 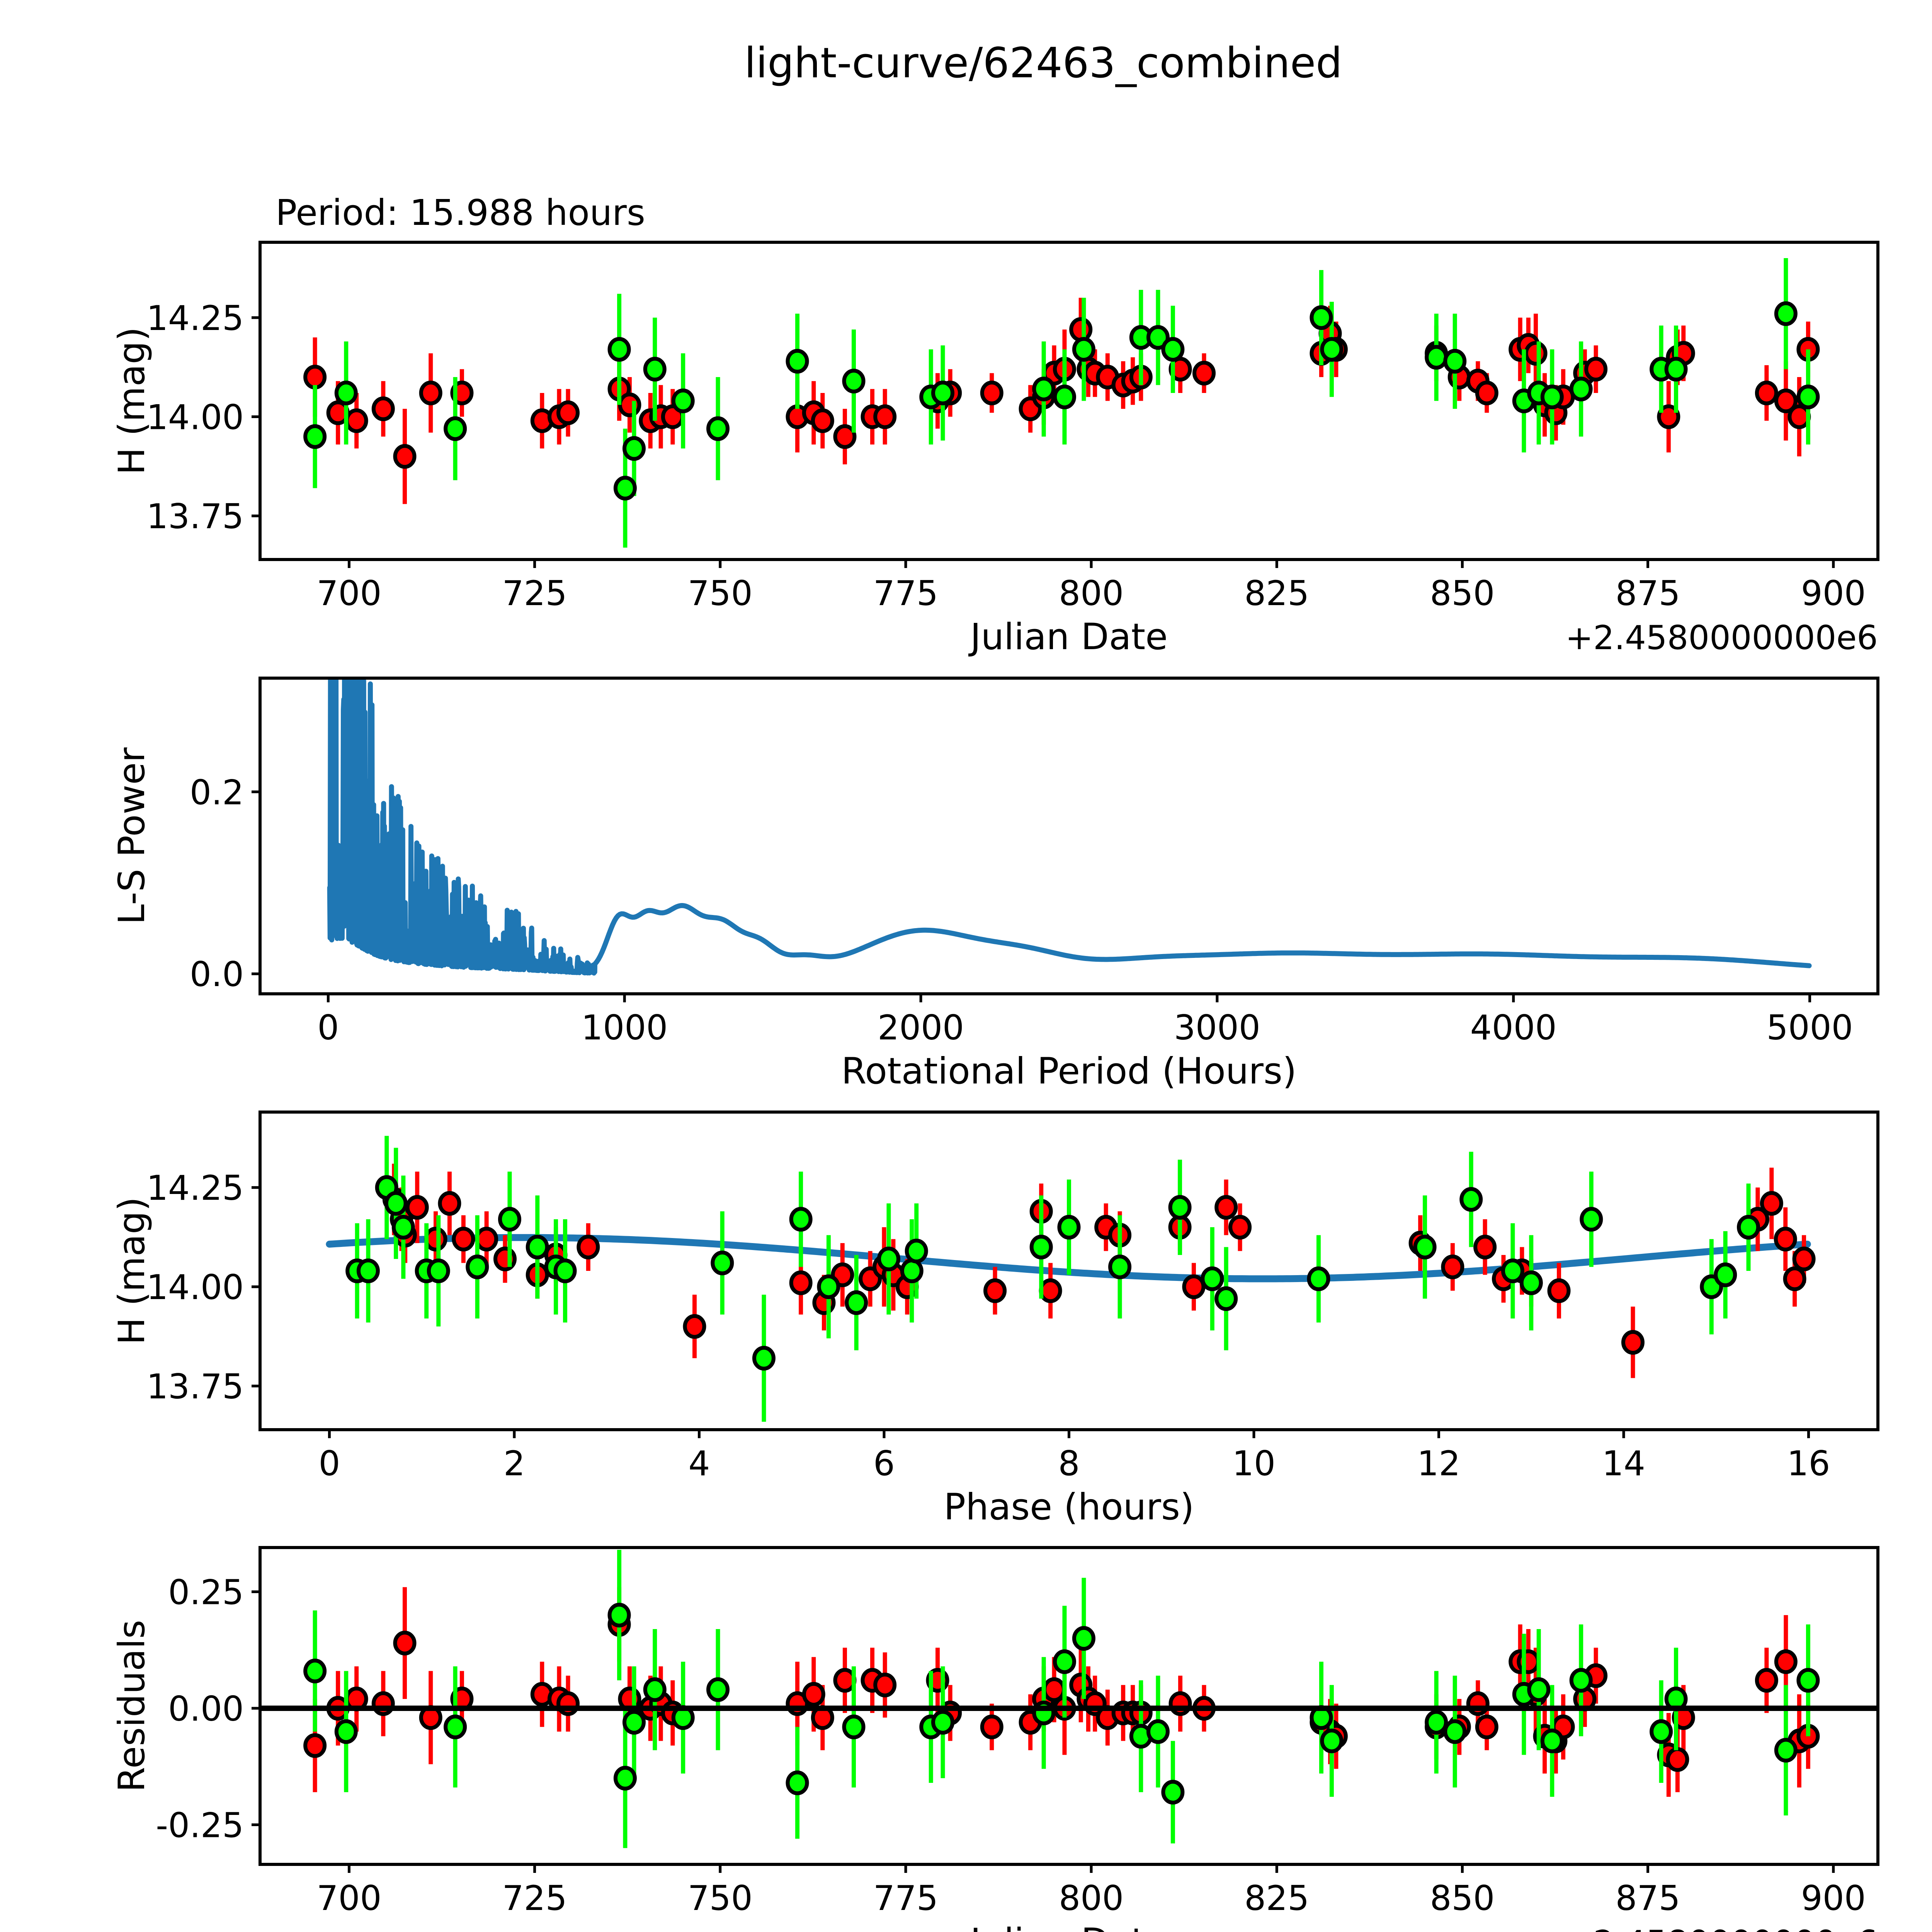 I want to click on x-tick-label: 2, so click(x=514, y=1463).